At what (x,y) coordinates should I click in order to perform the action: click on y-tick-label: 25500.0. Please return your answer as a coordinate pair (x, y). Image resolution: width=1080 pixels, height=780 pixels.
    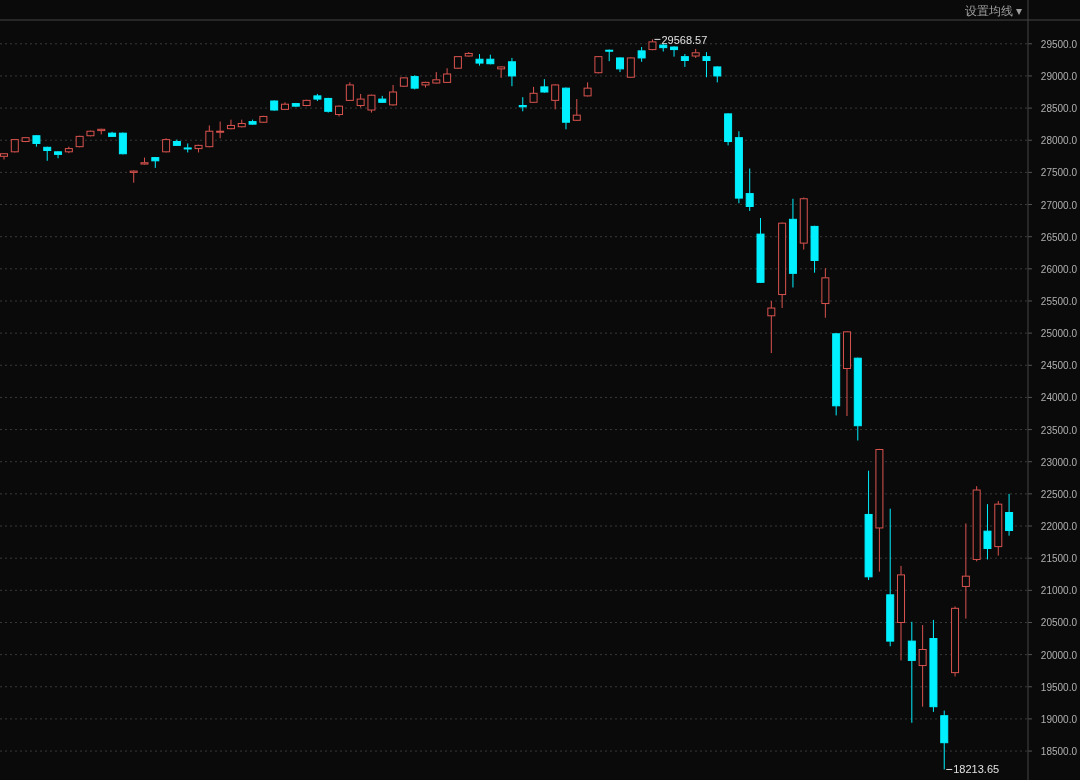
    Looking at the image, I should click on (1059, 301).